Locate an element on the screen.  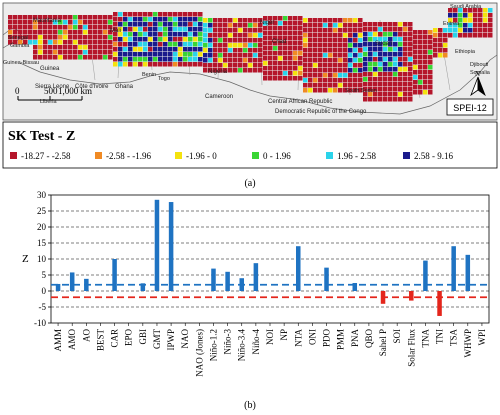
scale-label-500: 500 is located at coordinates (51, 91).